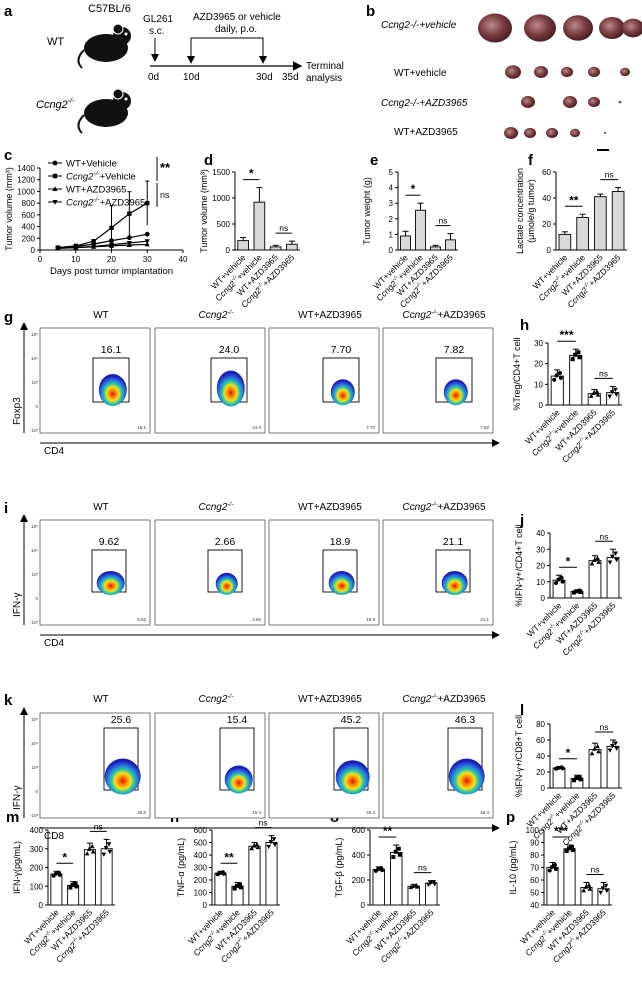 Image resolution: width=642 pixels, height=991 pixels. I want to click on flow-corner-value-i-0: 9.62, so click(141, 619).